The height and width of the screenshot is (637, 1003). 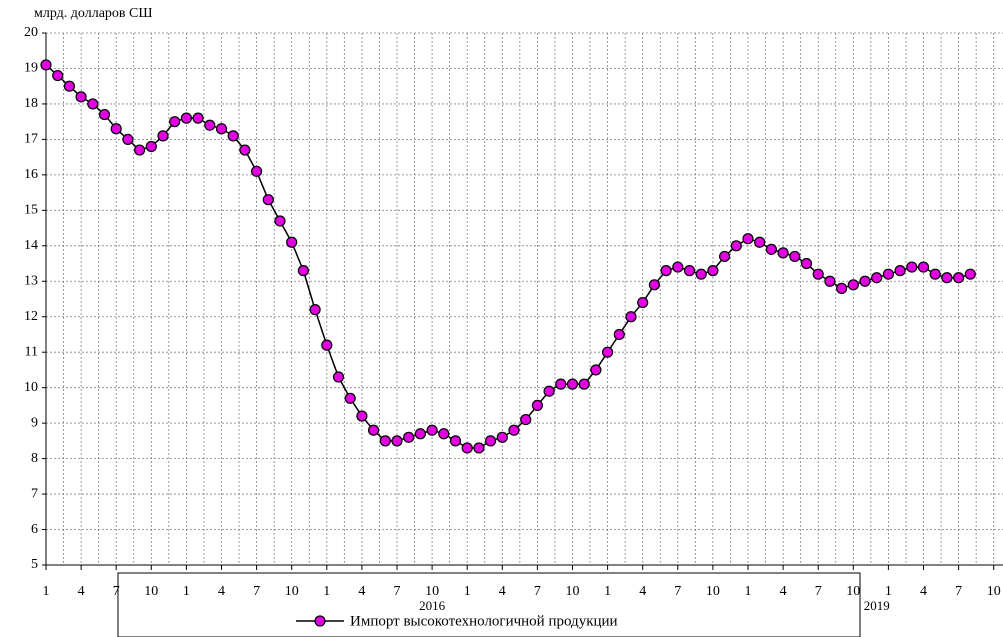 What do you see at coordinates (31, 387) in the screenshot?
I see `y-tick-label: 10` at bounding box center [31, 387].